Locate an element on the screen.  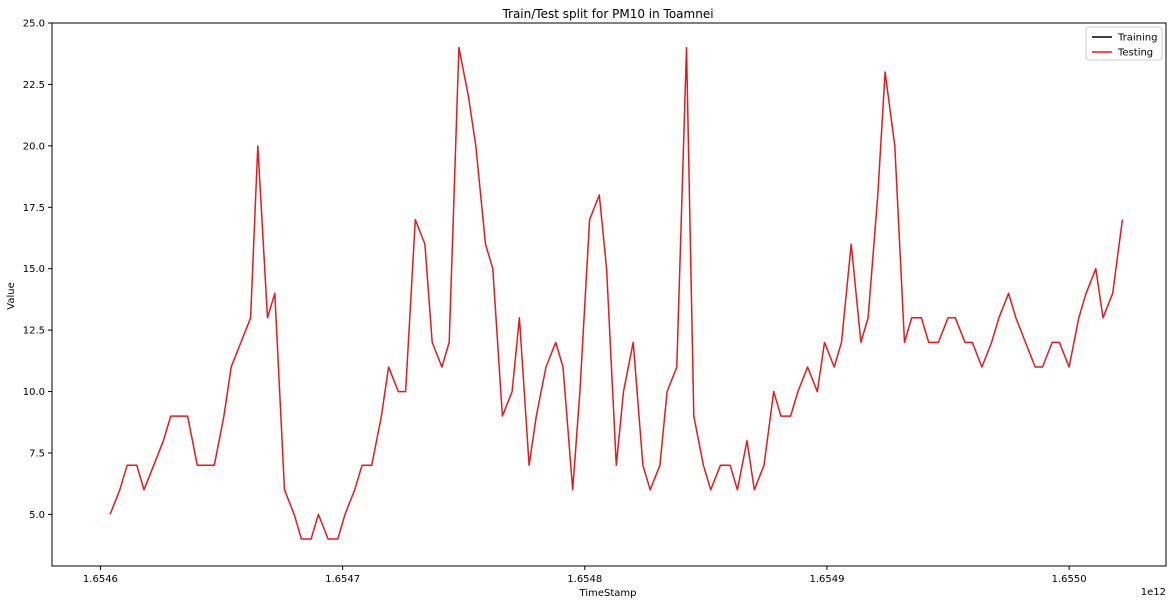
y-axis: 5.0 7.5 10.0 12.5 15.0 17.5 20.0 22.5 25.0 is located at coordinates (37, 270).